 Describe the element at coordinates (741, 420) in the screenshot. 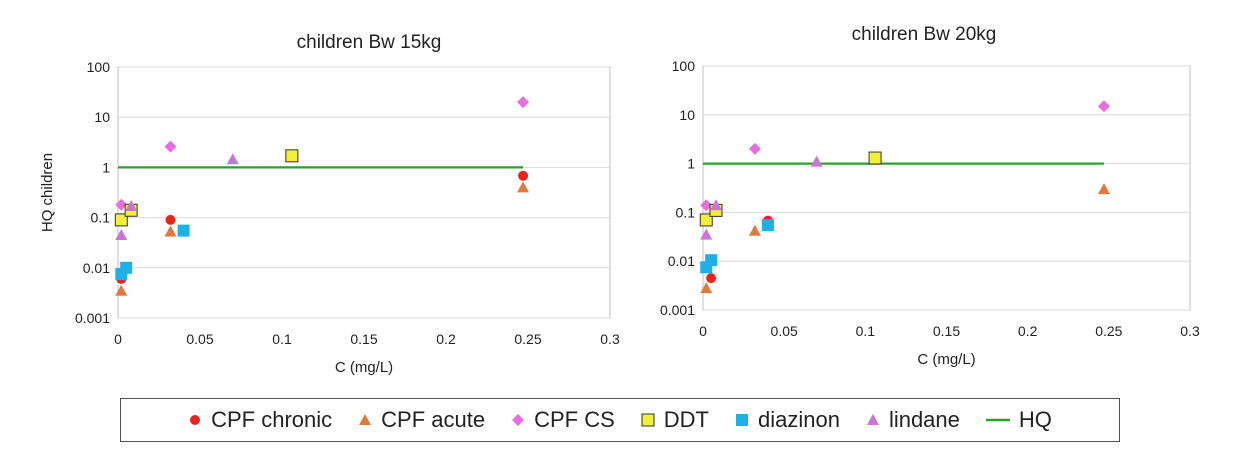

I see `legend-marker-diazinon` at that location.